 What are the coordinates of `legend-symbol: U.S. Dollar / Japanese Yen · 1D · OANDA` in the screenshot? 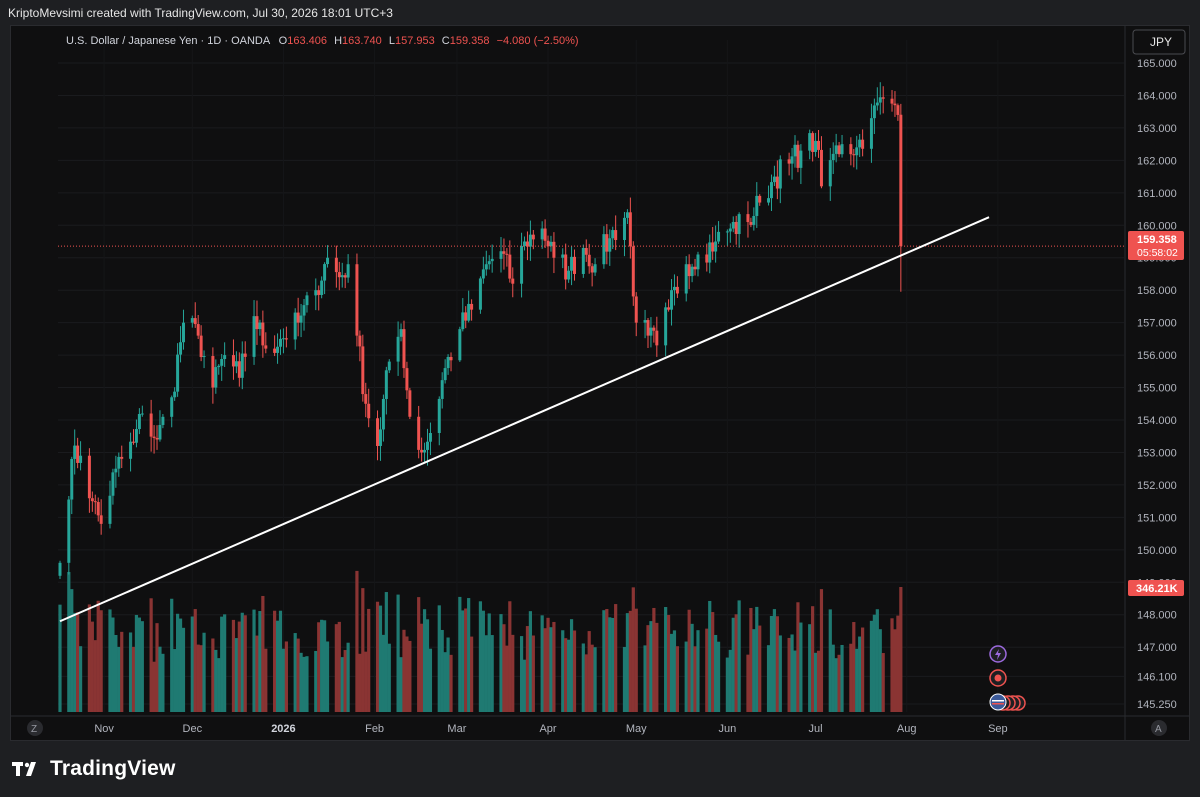 It's located at (168, 41).